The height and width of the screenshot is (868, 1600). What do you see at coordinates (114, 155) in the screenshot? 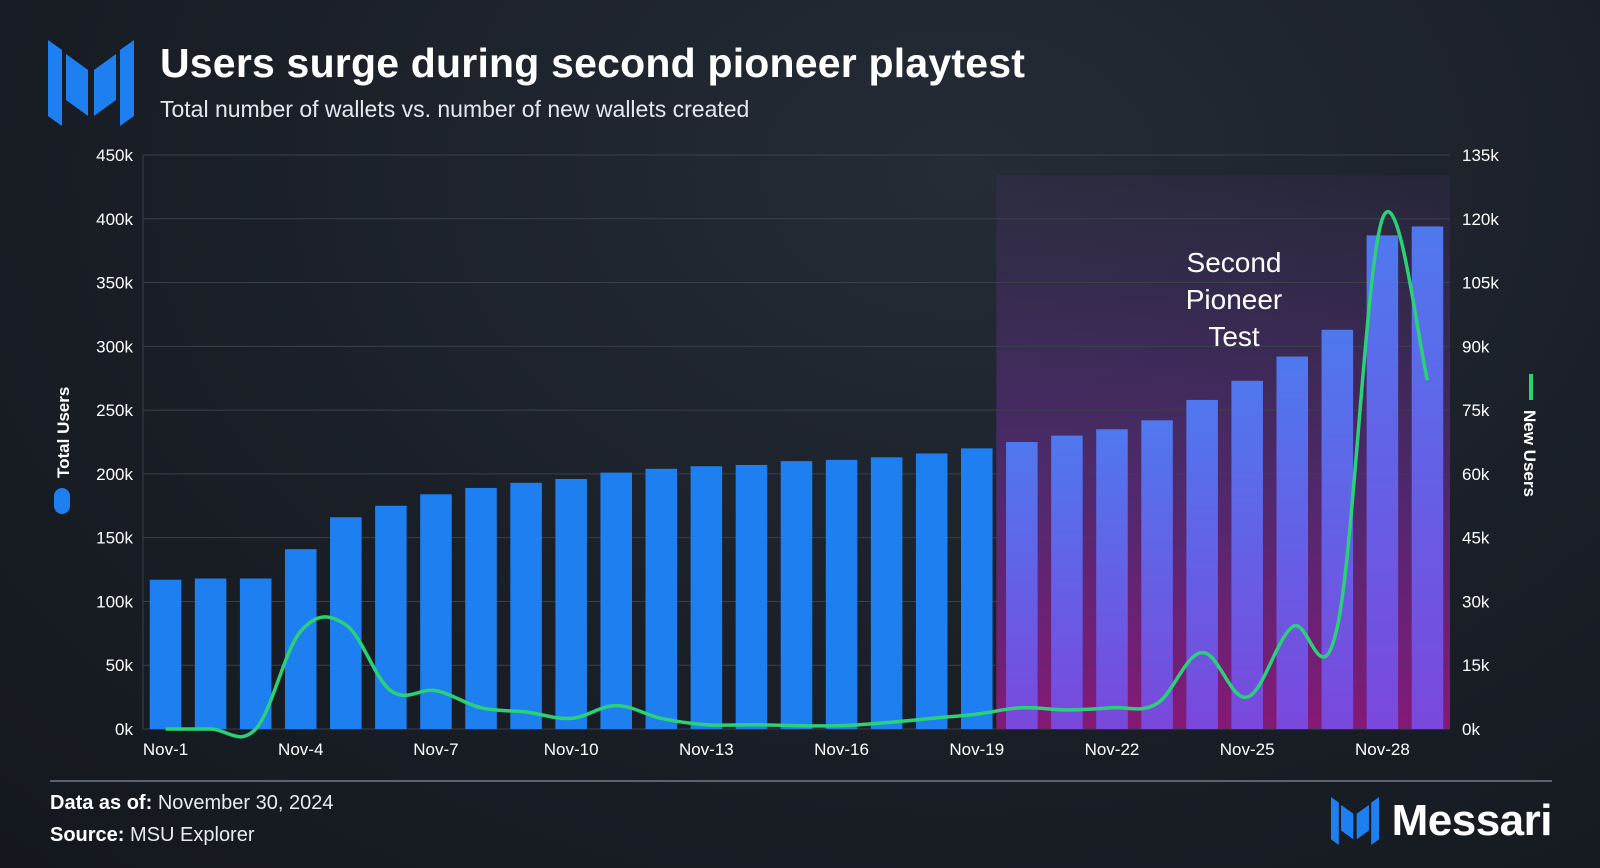
I see `y-left-tick-label: 450k` at bounding box center [114, 155].